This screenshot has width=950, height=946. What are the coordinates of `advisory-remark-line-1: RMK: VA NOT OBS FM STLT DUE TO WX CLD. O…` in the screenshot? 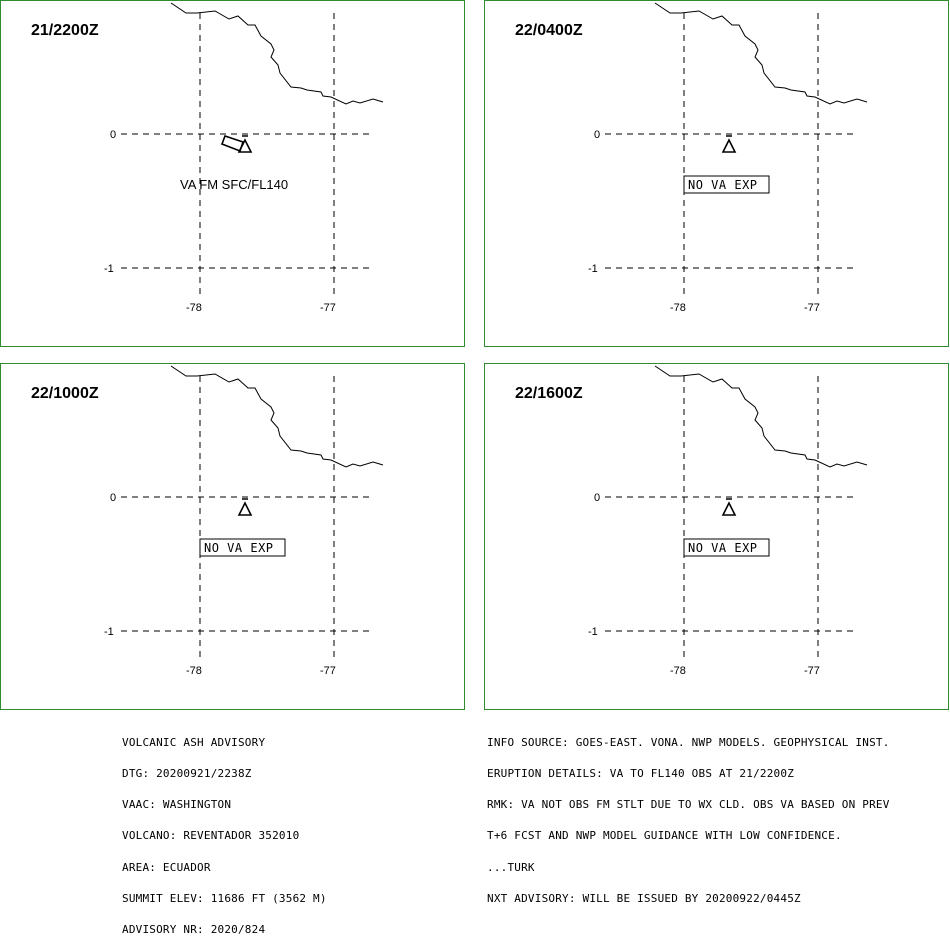 It's located at (688, 805).